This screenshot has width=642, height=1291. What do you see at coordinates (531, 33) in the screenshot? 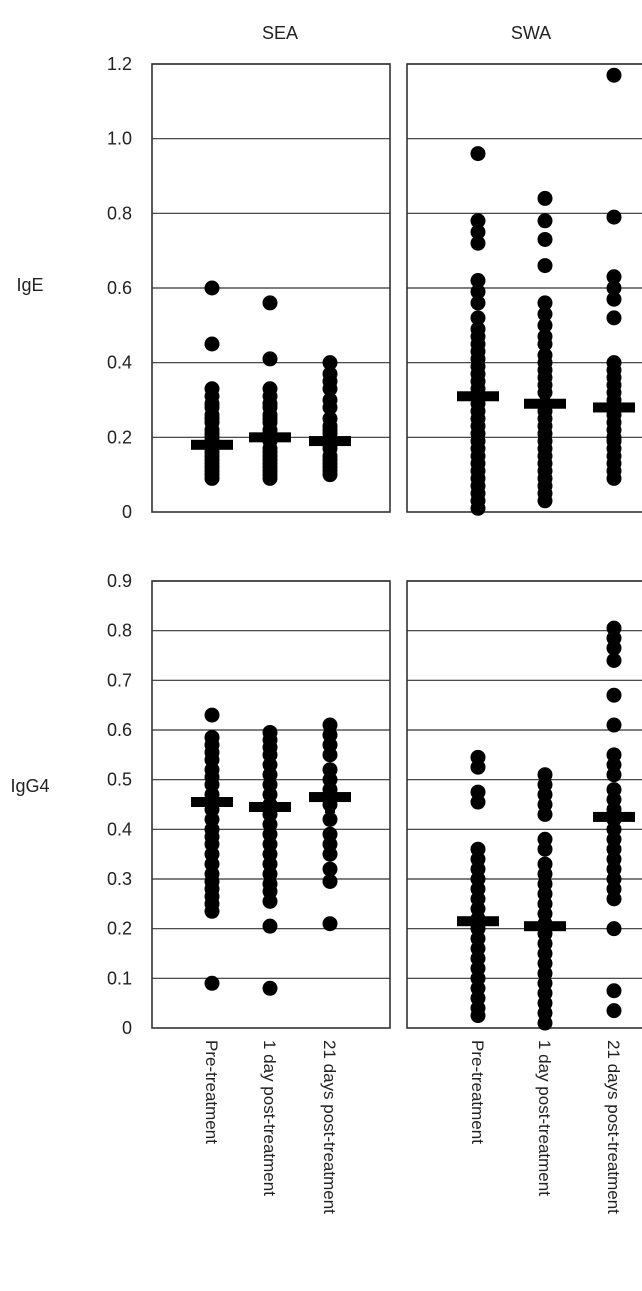
I see `panel-title-swa: SWA` at bounding box center [531, 33].